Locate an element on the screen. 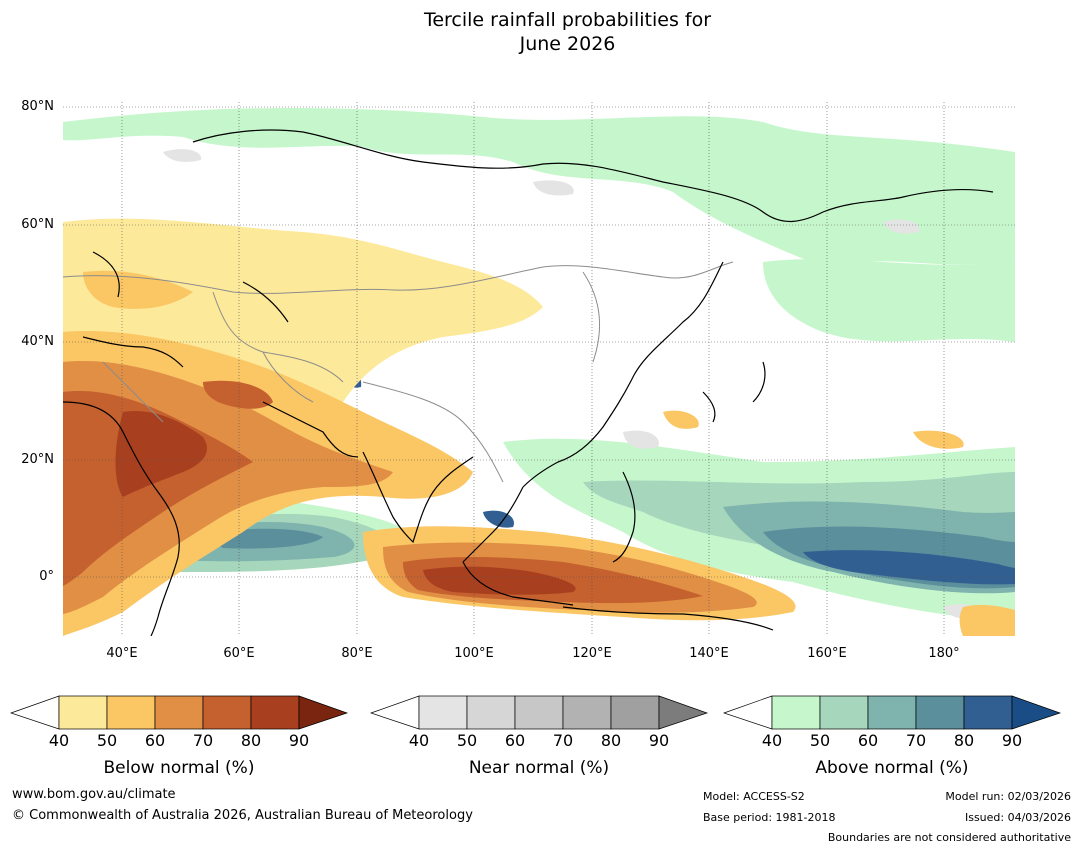  lon-label-60e: 60°E is located at coordinates (239, 653).